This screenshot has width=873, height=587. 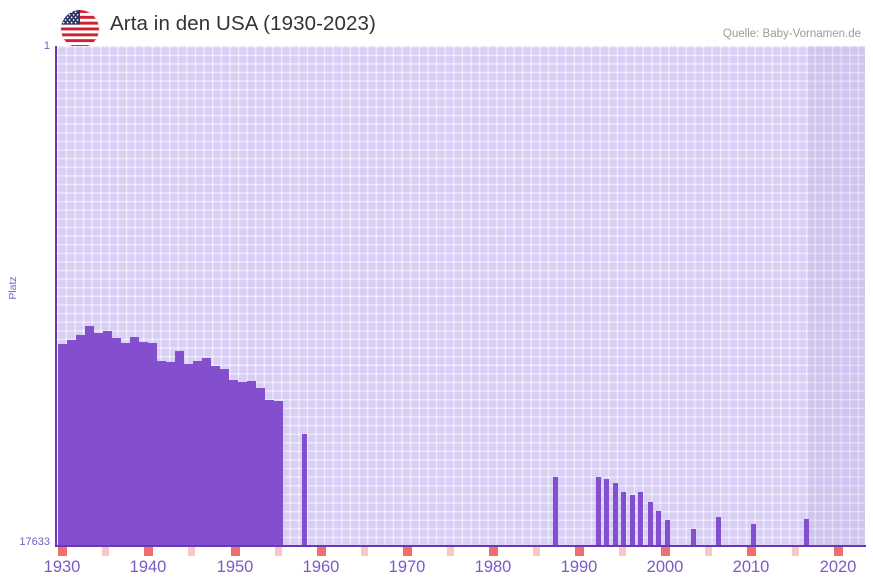 I want to click on x-tick-1970, so click(x=407, y=551).